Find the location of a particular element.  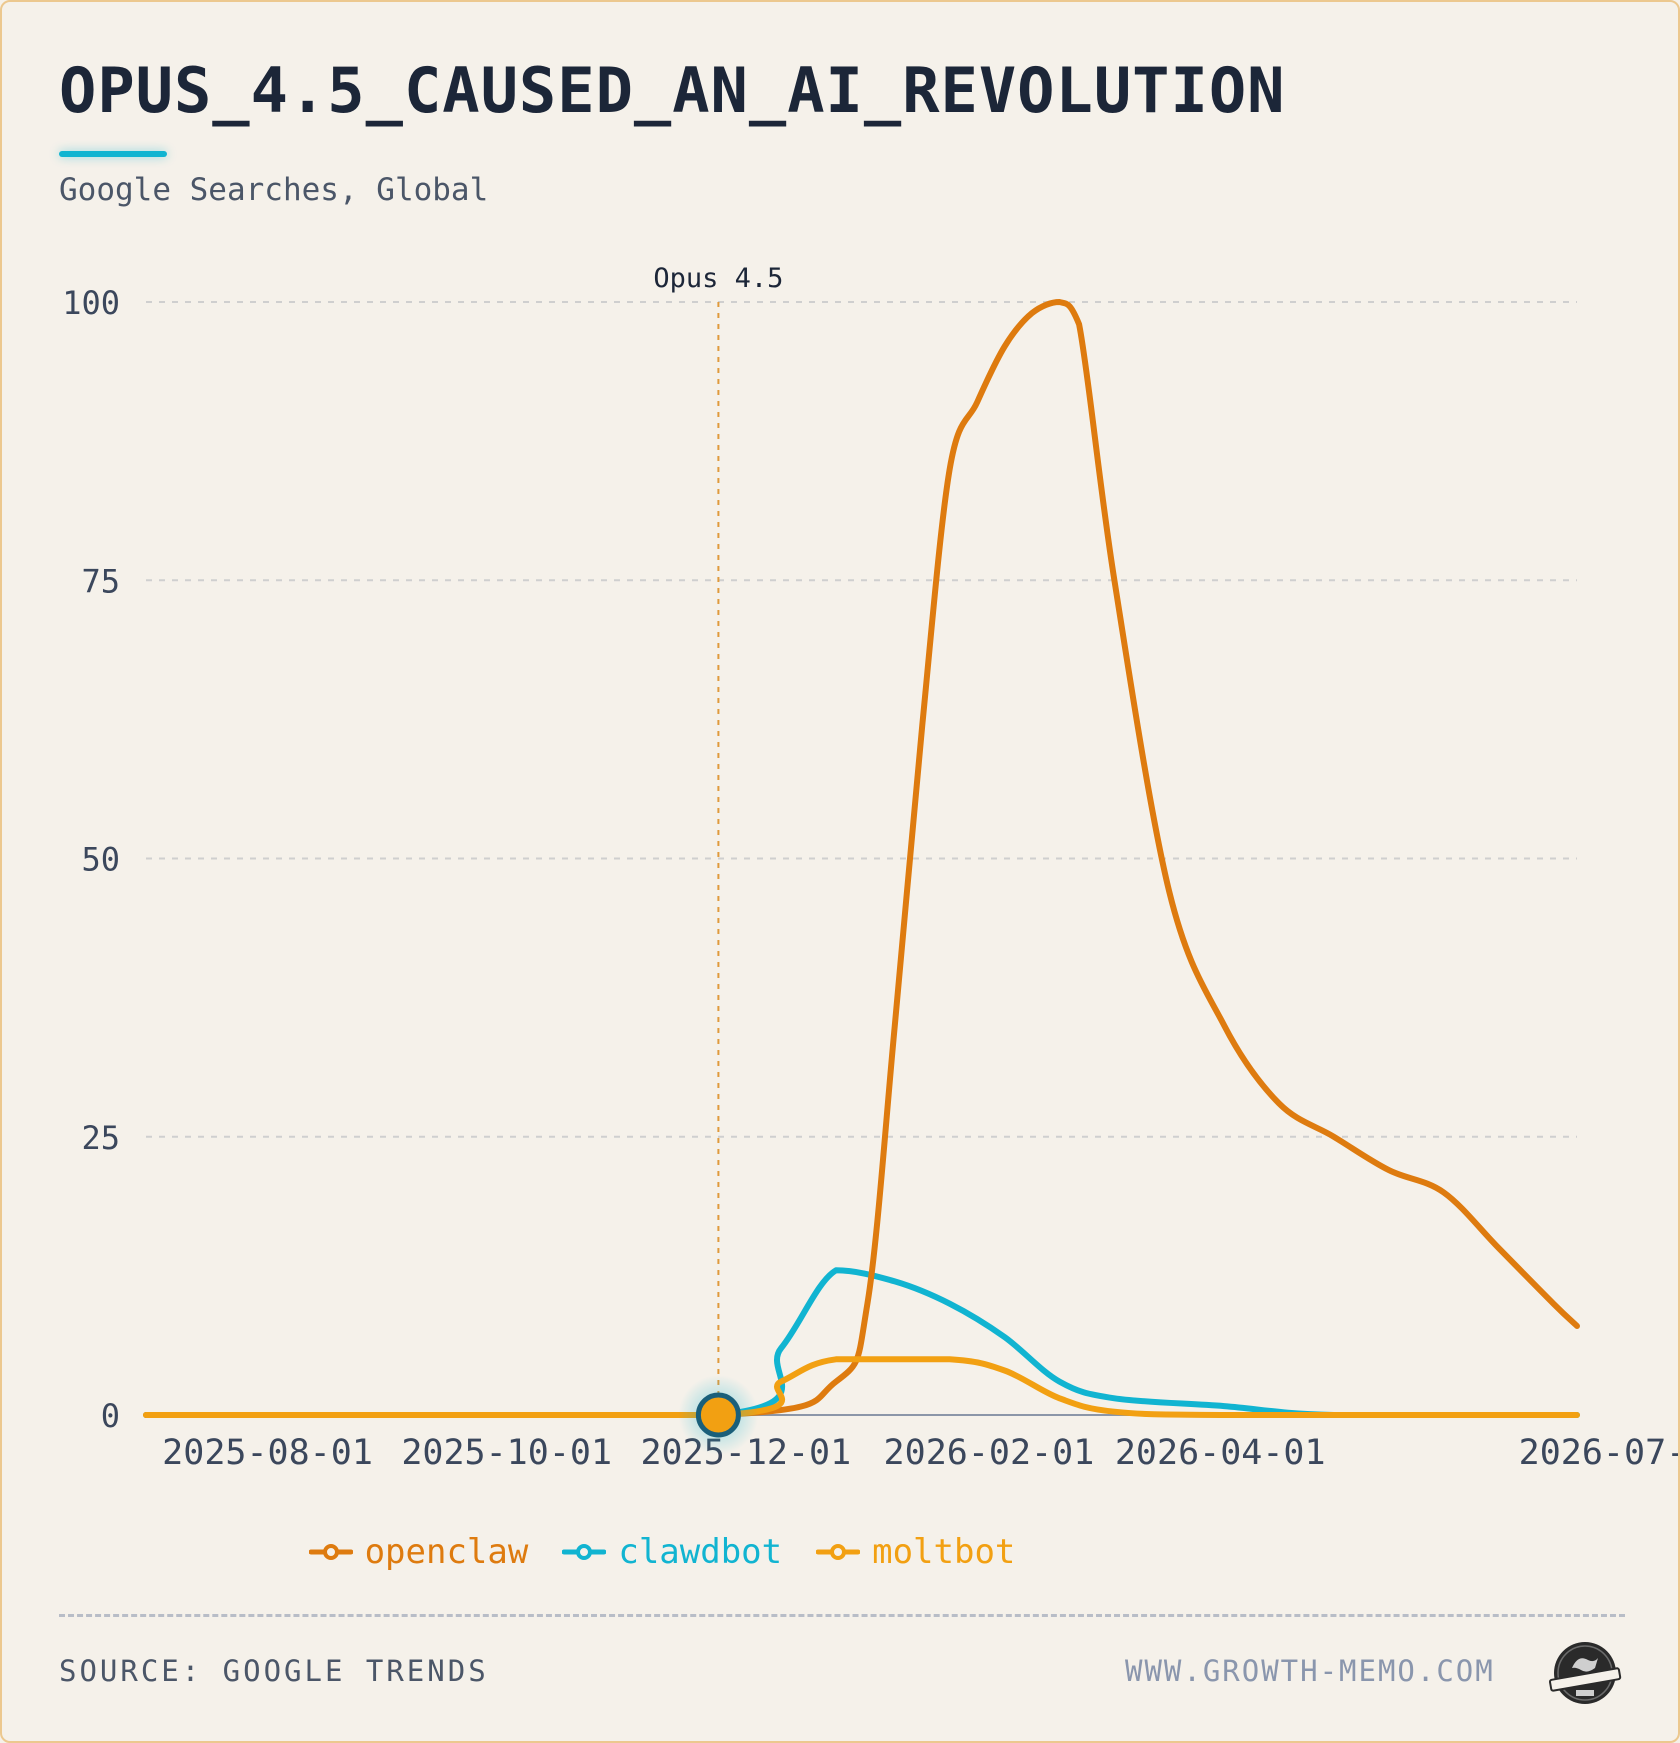

x-tick-label: 2026-07-01 is located at coordinates (1598, 1453).